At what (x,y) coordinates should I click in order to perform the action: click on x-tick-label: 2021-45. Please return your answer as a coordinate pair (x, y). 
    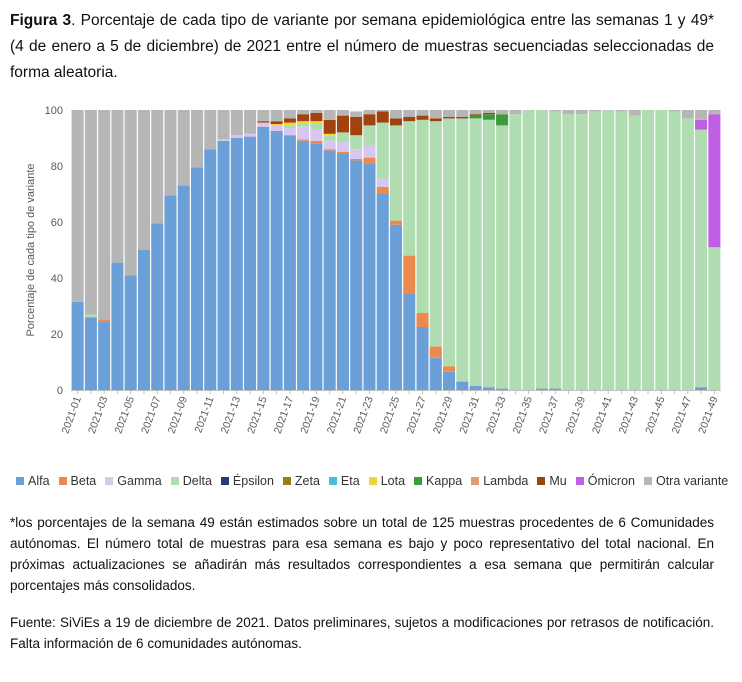
    Looking at the image, I should click on (655, 415).